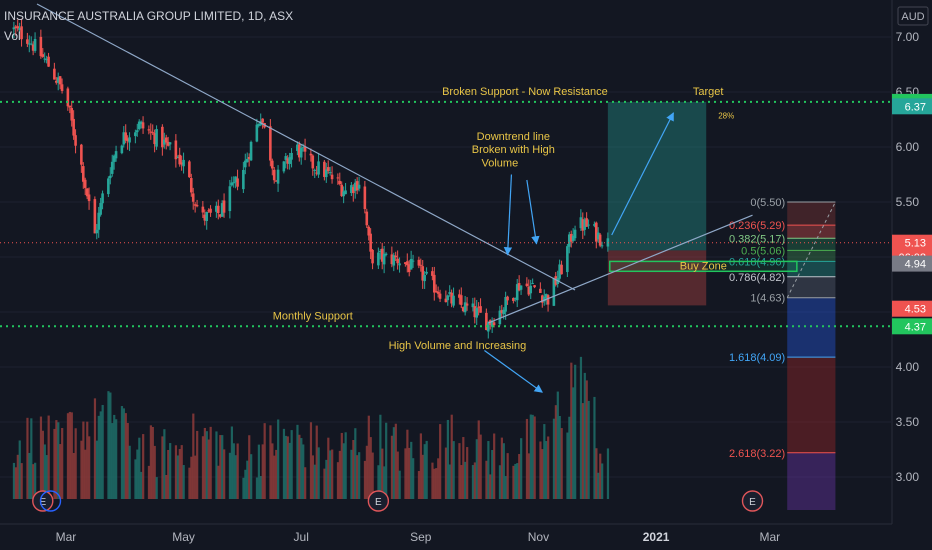  What do you see at coordinates (912, 326) in the screenshot?
I see `price-axis-badge` at bounding box center [912, 326].